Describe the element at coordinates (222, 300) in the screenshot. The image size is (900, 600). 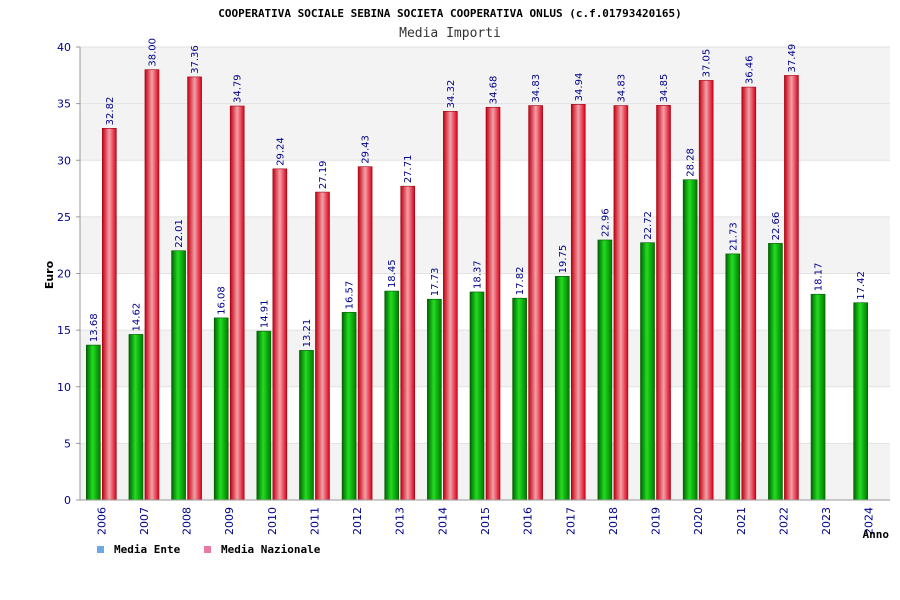
I see `value-label: 16.08` at that location.